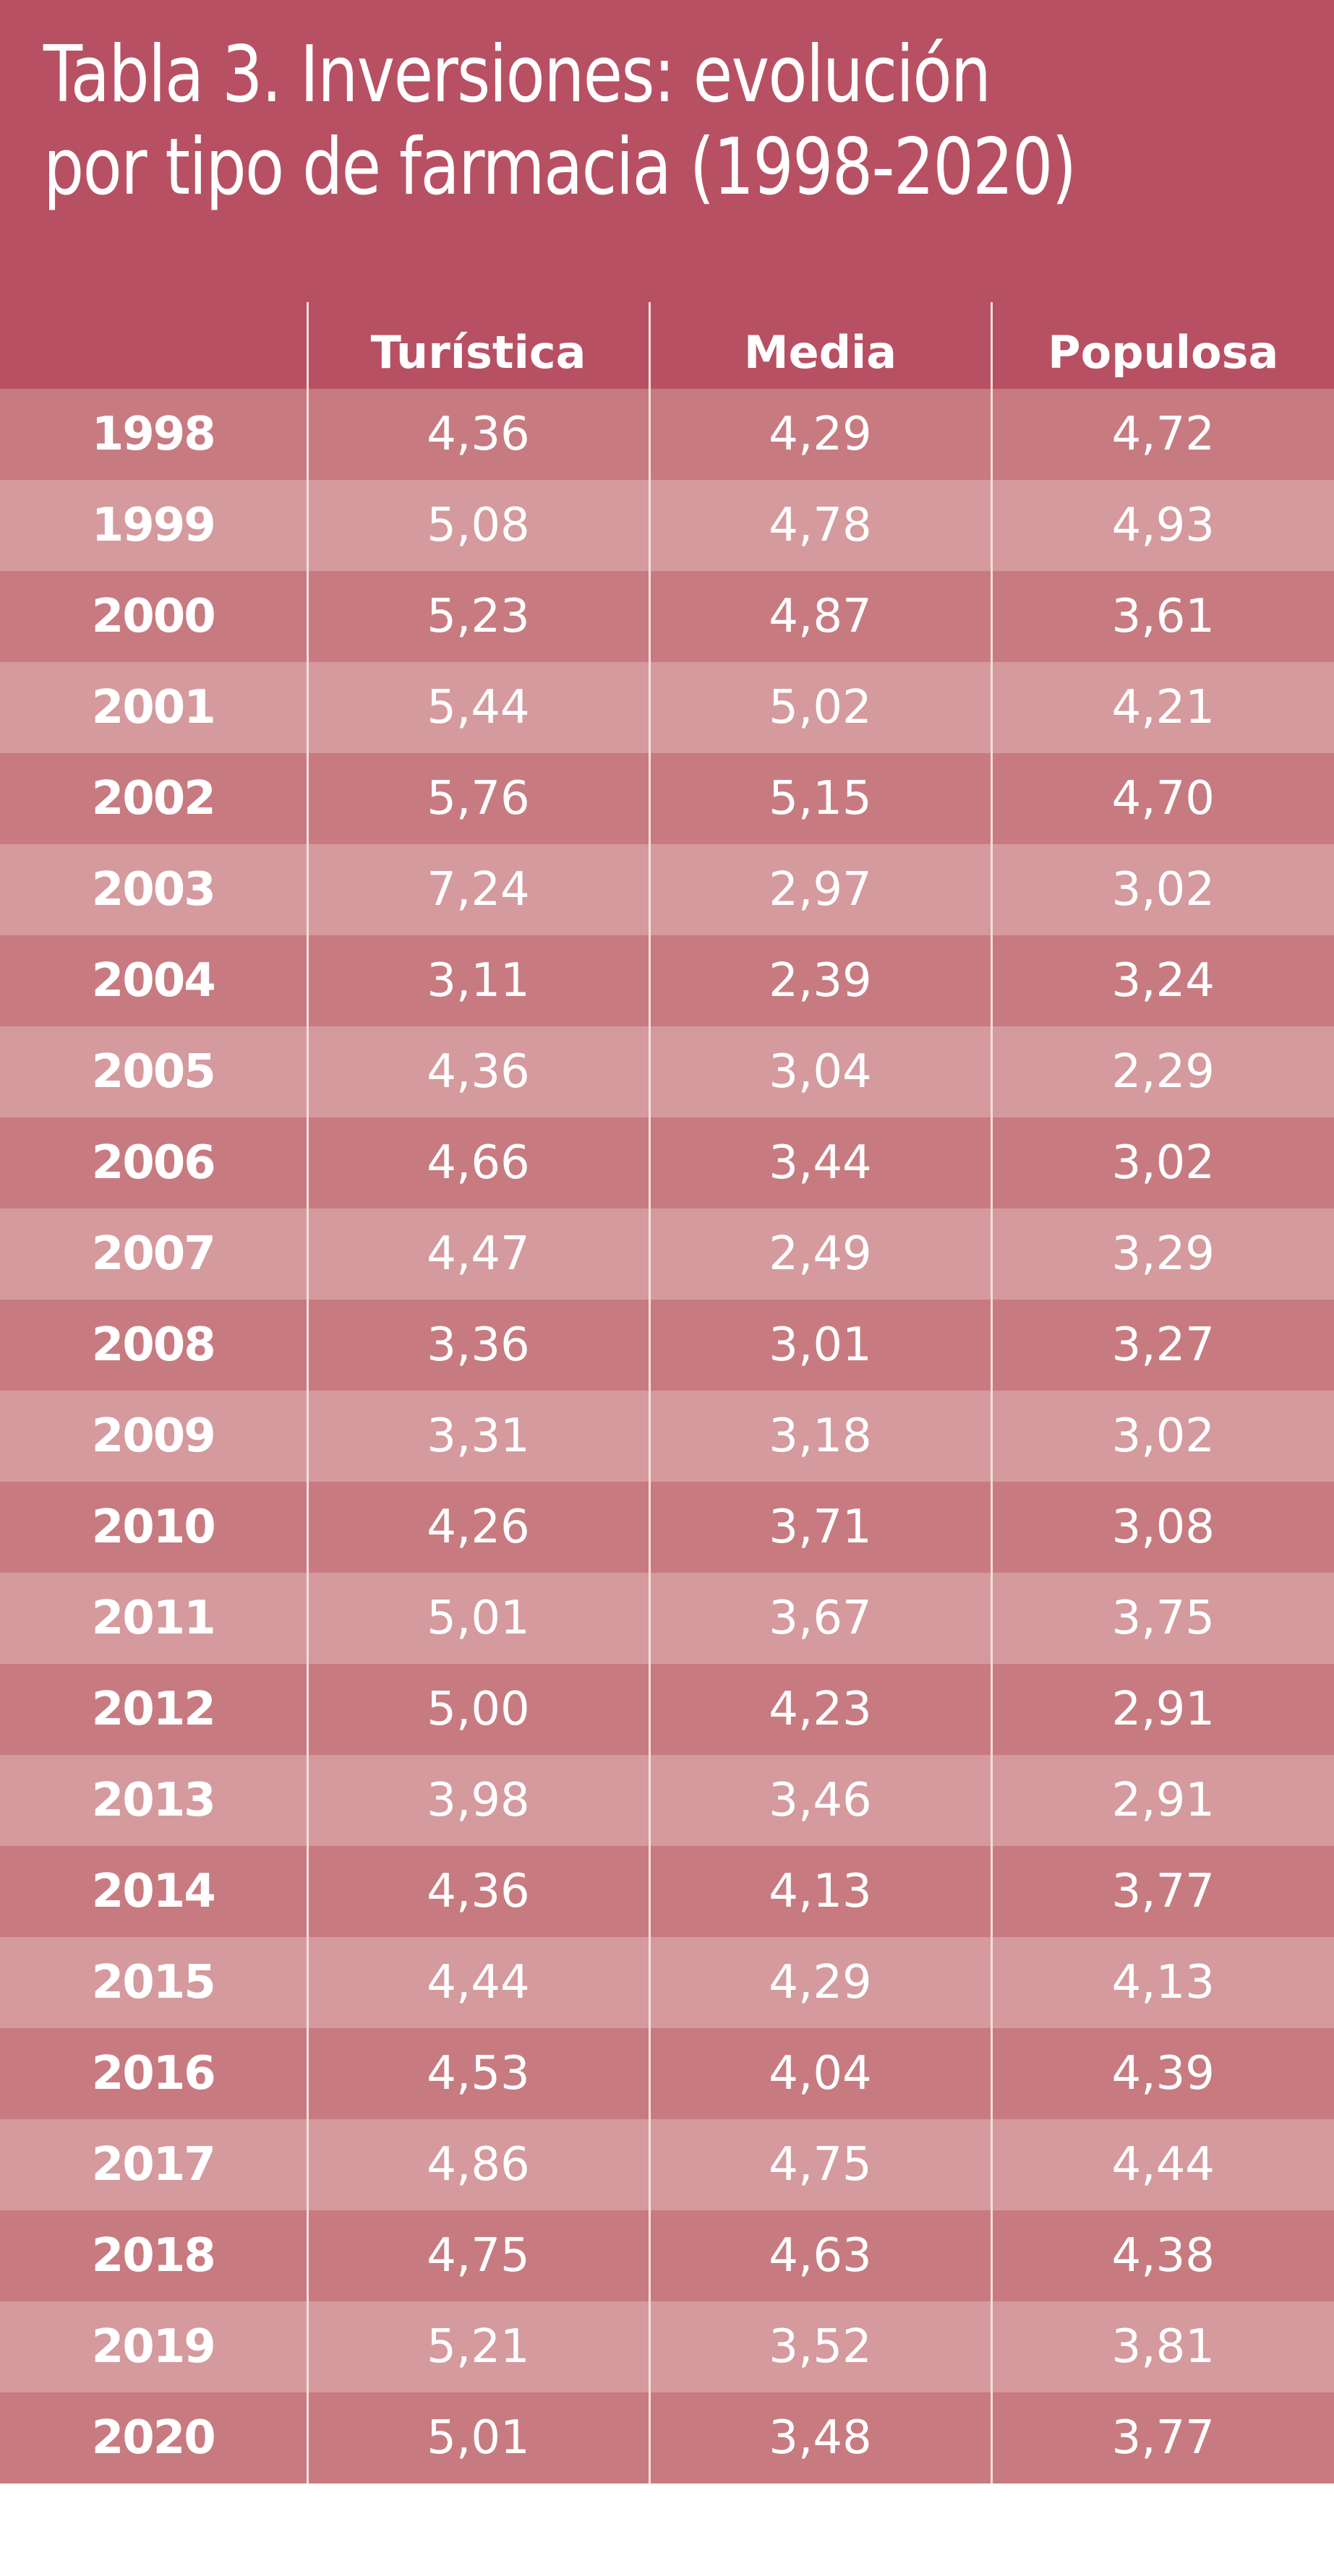 This screenshot has height=2576, width=1334. I want to click on header-cell-media: Media, so click(819, 346).